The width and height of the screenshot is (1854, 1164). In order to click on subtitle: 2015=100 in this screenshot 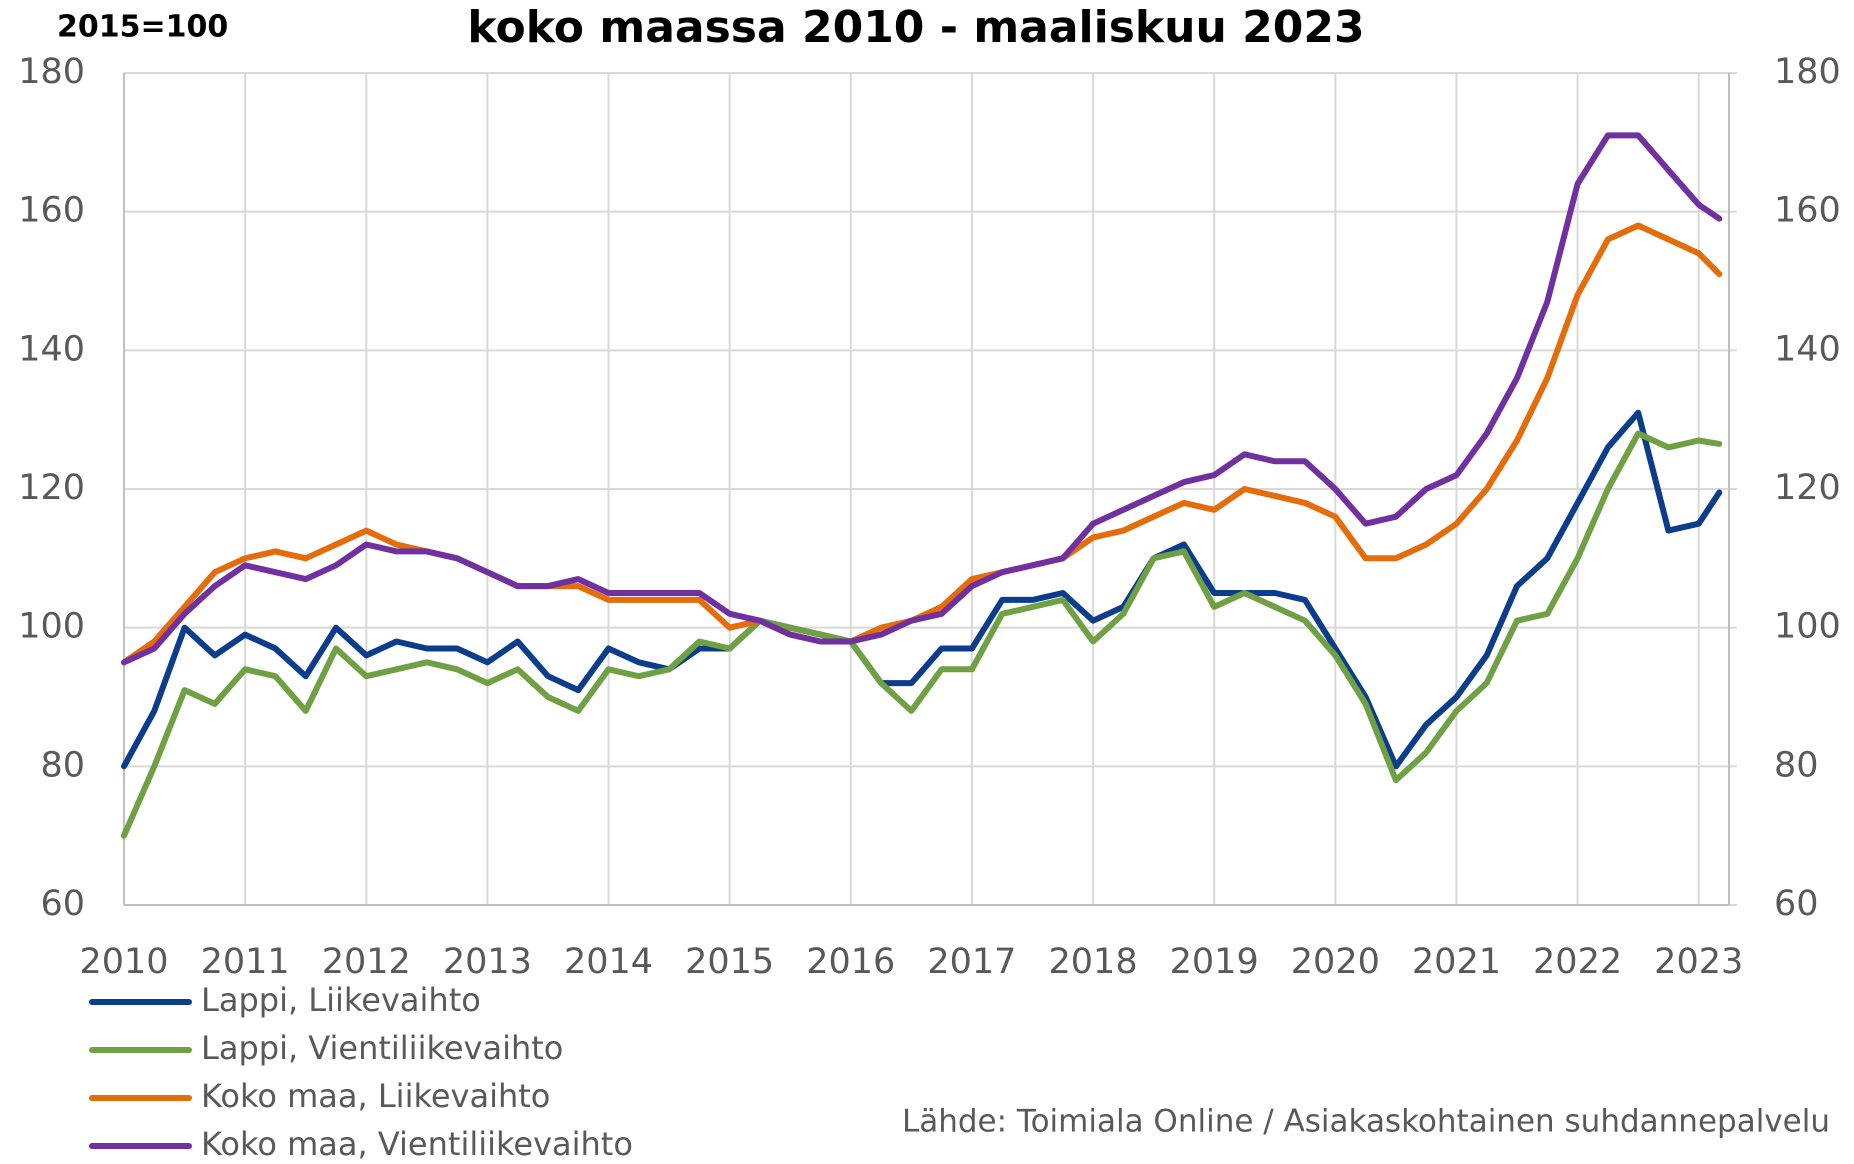, I will do `click(142, 27)`.